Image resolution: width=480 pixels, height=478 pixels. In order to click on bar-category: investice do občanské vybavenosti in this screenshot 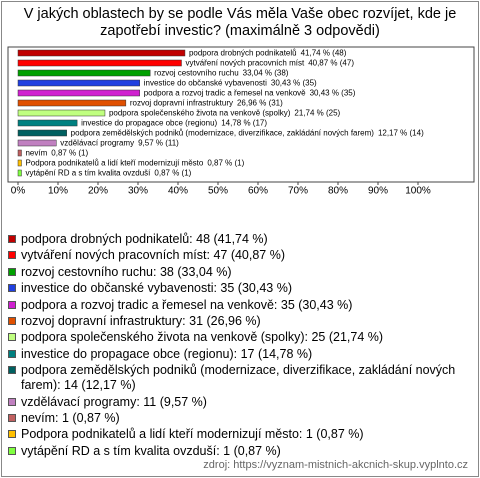, I will do `click(205, 83)`.